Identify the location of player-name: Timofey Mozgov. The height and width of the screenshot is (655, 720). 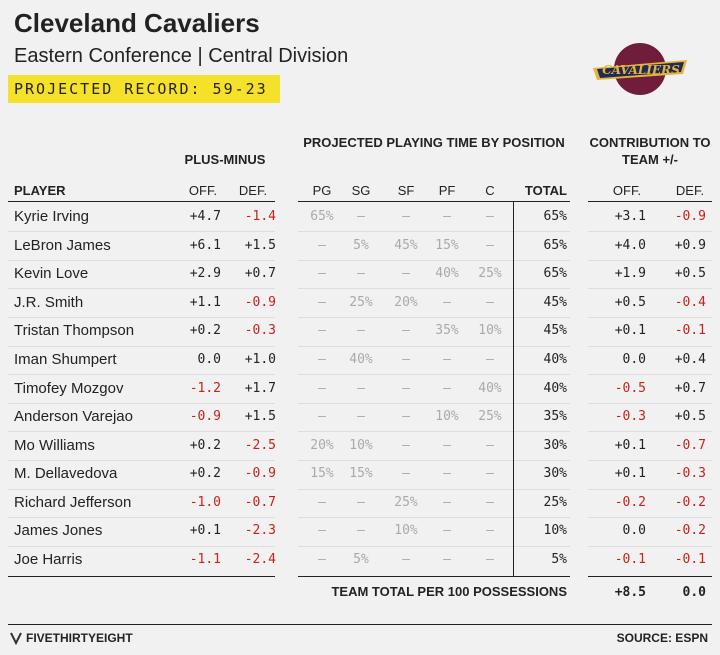
(69, 388).